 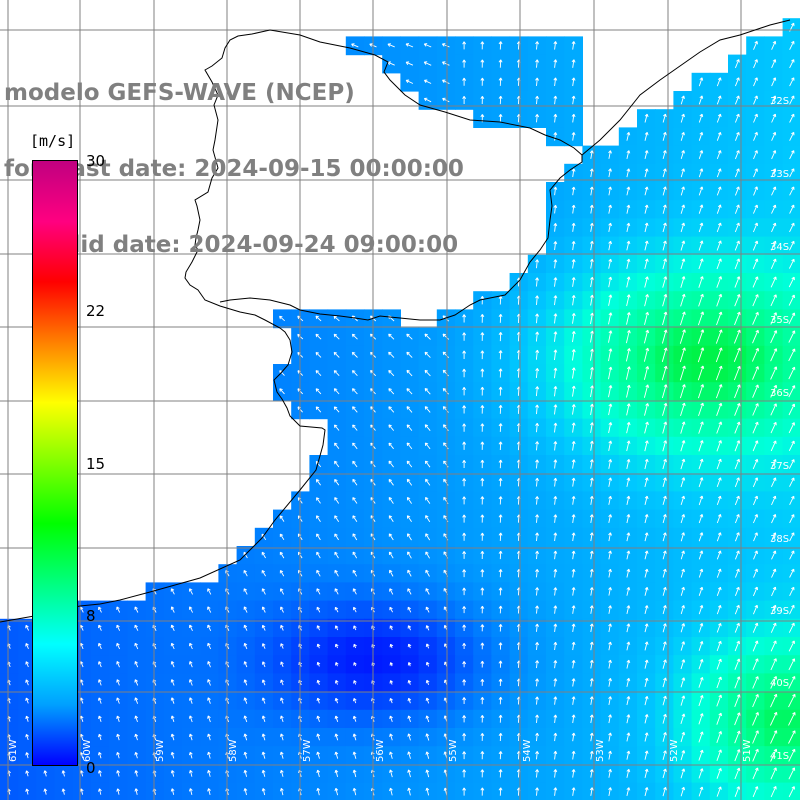 What do you see at coordinates (91, 616) in the screenshot?
I see `colorbar-tick-8: 8` at bounding box center [91, 616].